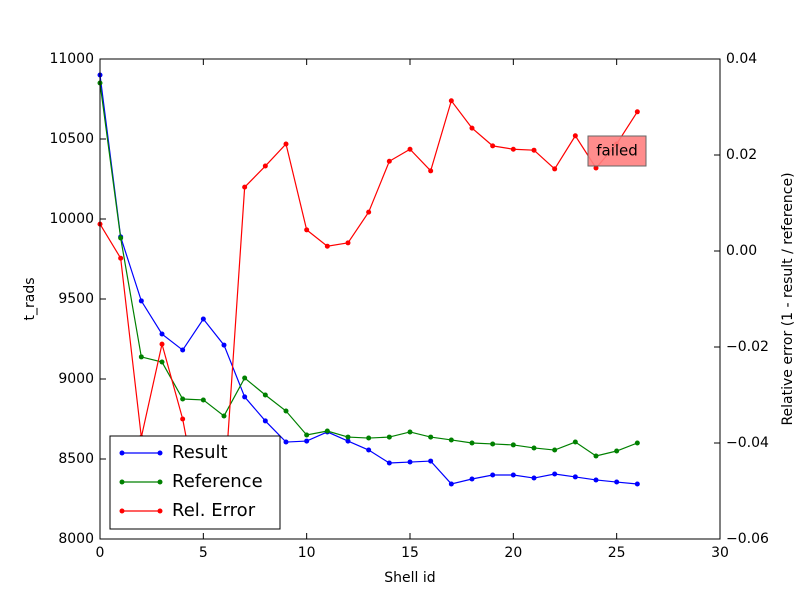  What do you see at coordinates (410, 553) in the screenshot?
I see `x-tick-label: 15` at bounding box center [410, 553].